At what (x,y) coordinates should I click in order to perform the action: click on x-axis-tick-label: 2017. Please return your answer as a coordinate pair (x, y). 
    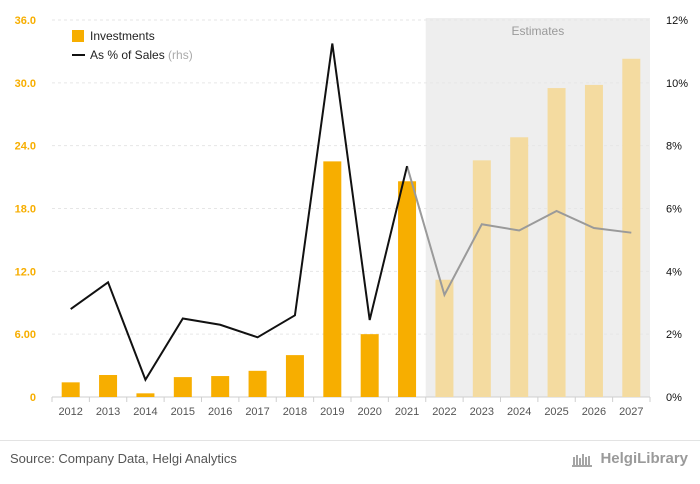
    Looking at the image, I should click on (257, 412).